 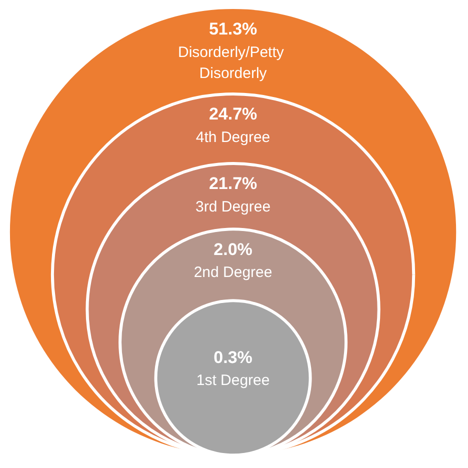 What do you see at coordinates (233, 114) in the screenshot?
I see `data-label: 24.7%` at bounding box center [233, 114].